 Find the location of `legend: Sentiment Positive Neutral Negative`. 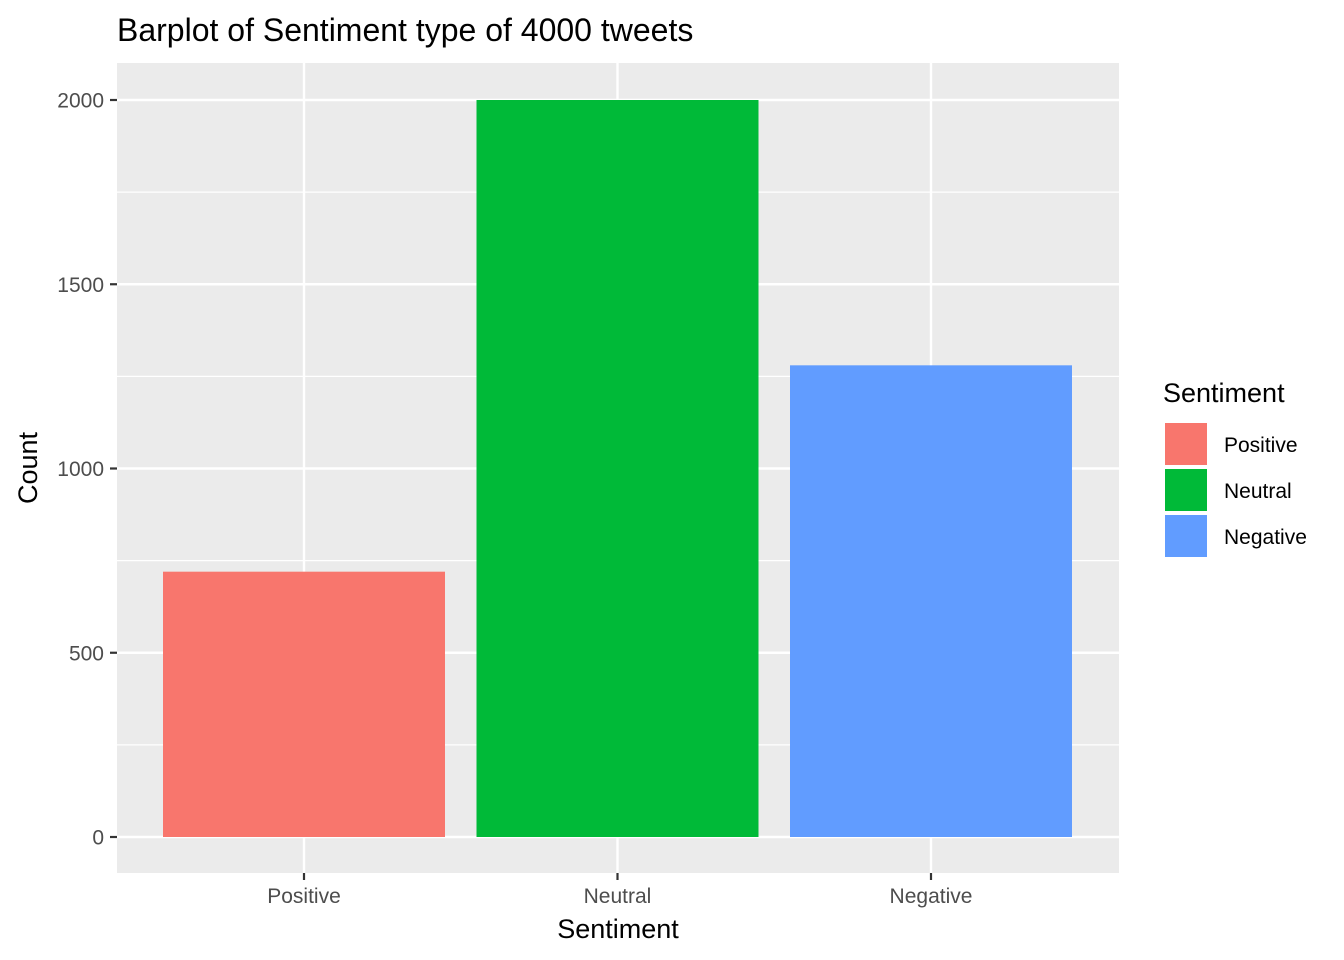

legend: Sentiment Positive Neutral Negative is located at coordinates (1235, 467).